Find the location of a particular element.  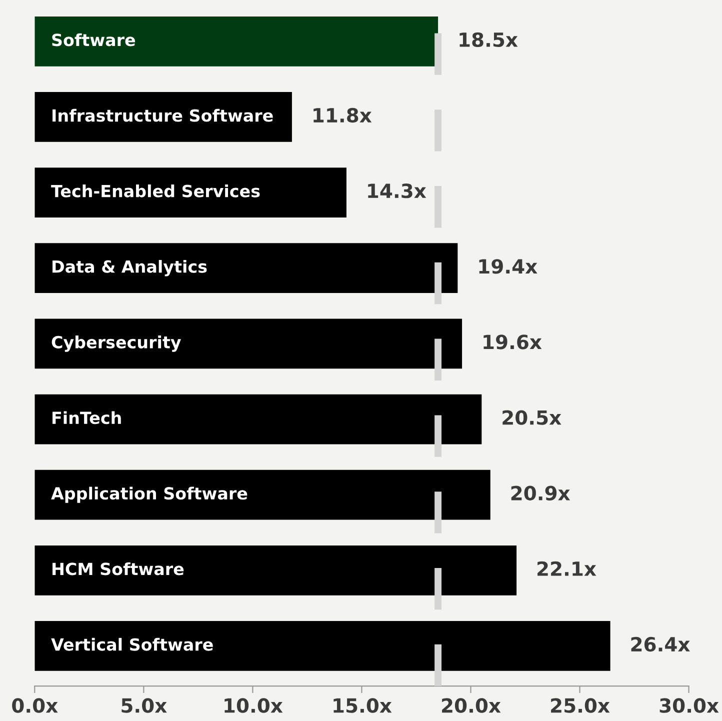

x-tick-label: 0.0x is located at coordinates (35, 705).